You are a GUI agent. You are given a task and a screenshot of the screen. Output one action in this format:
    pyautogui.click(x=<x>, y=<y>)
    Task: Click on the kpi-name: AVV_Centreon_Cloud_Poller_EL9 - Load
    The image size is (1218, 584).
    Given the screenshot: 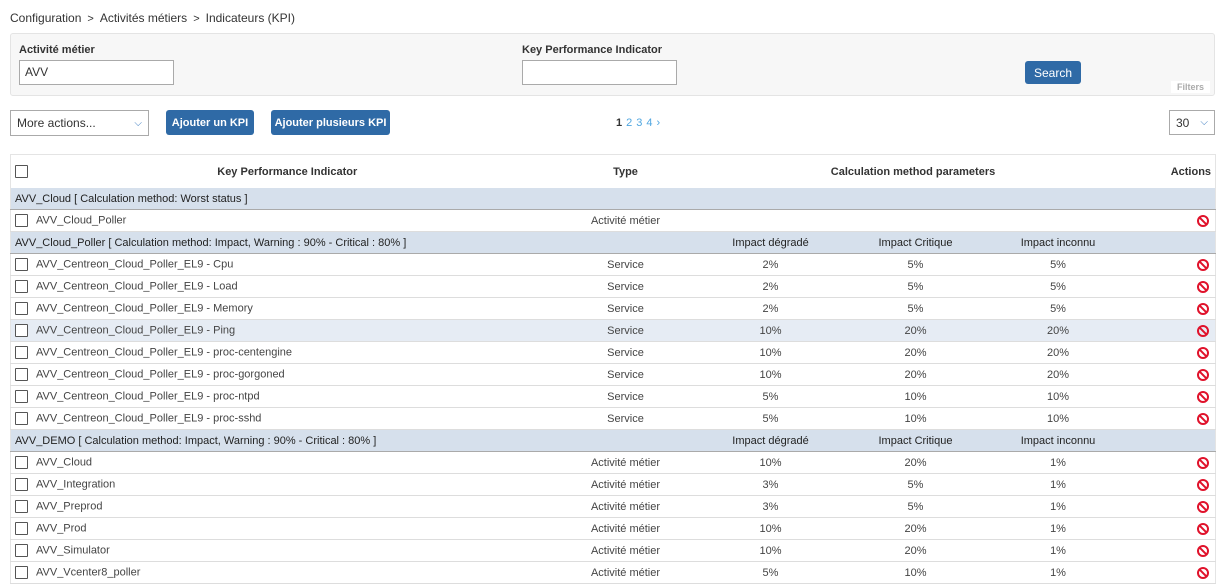 What is the action you would take?
    pyautogui.click(x=137, y=286)
    